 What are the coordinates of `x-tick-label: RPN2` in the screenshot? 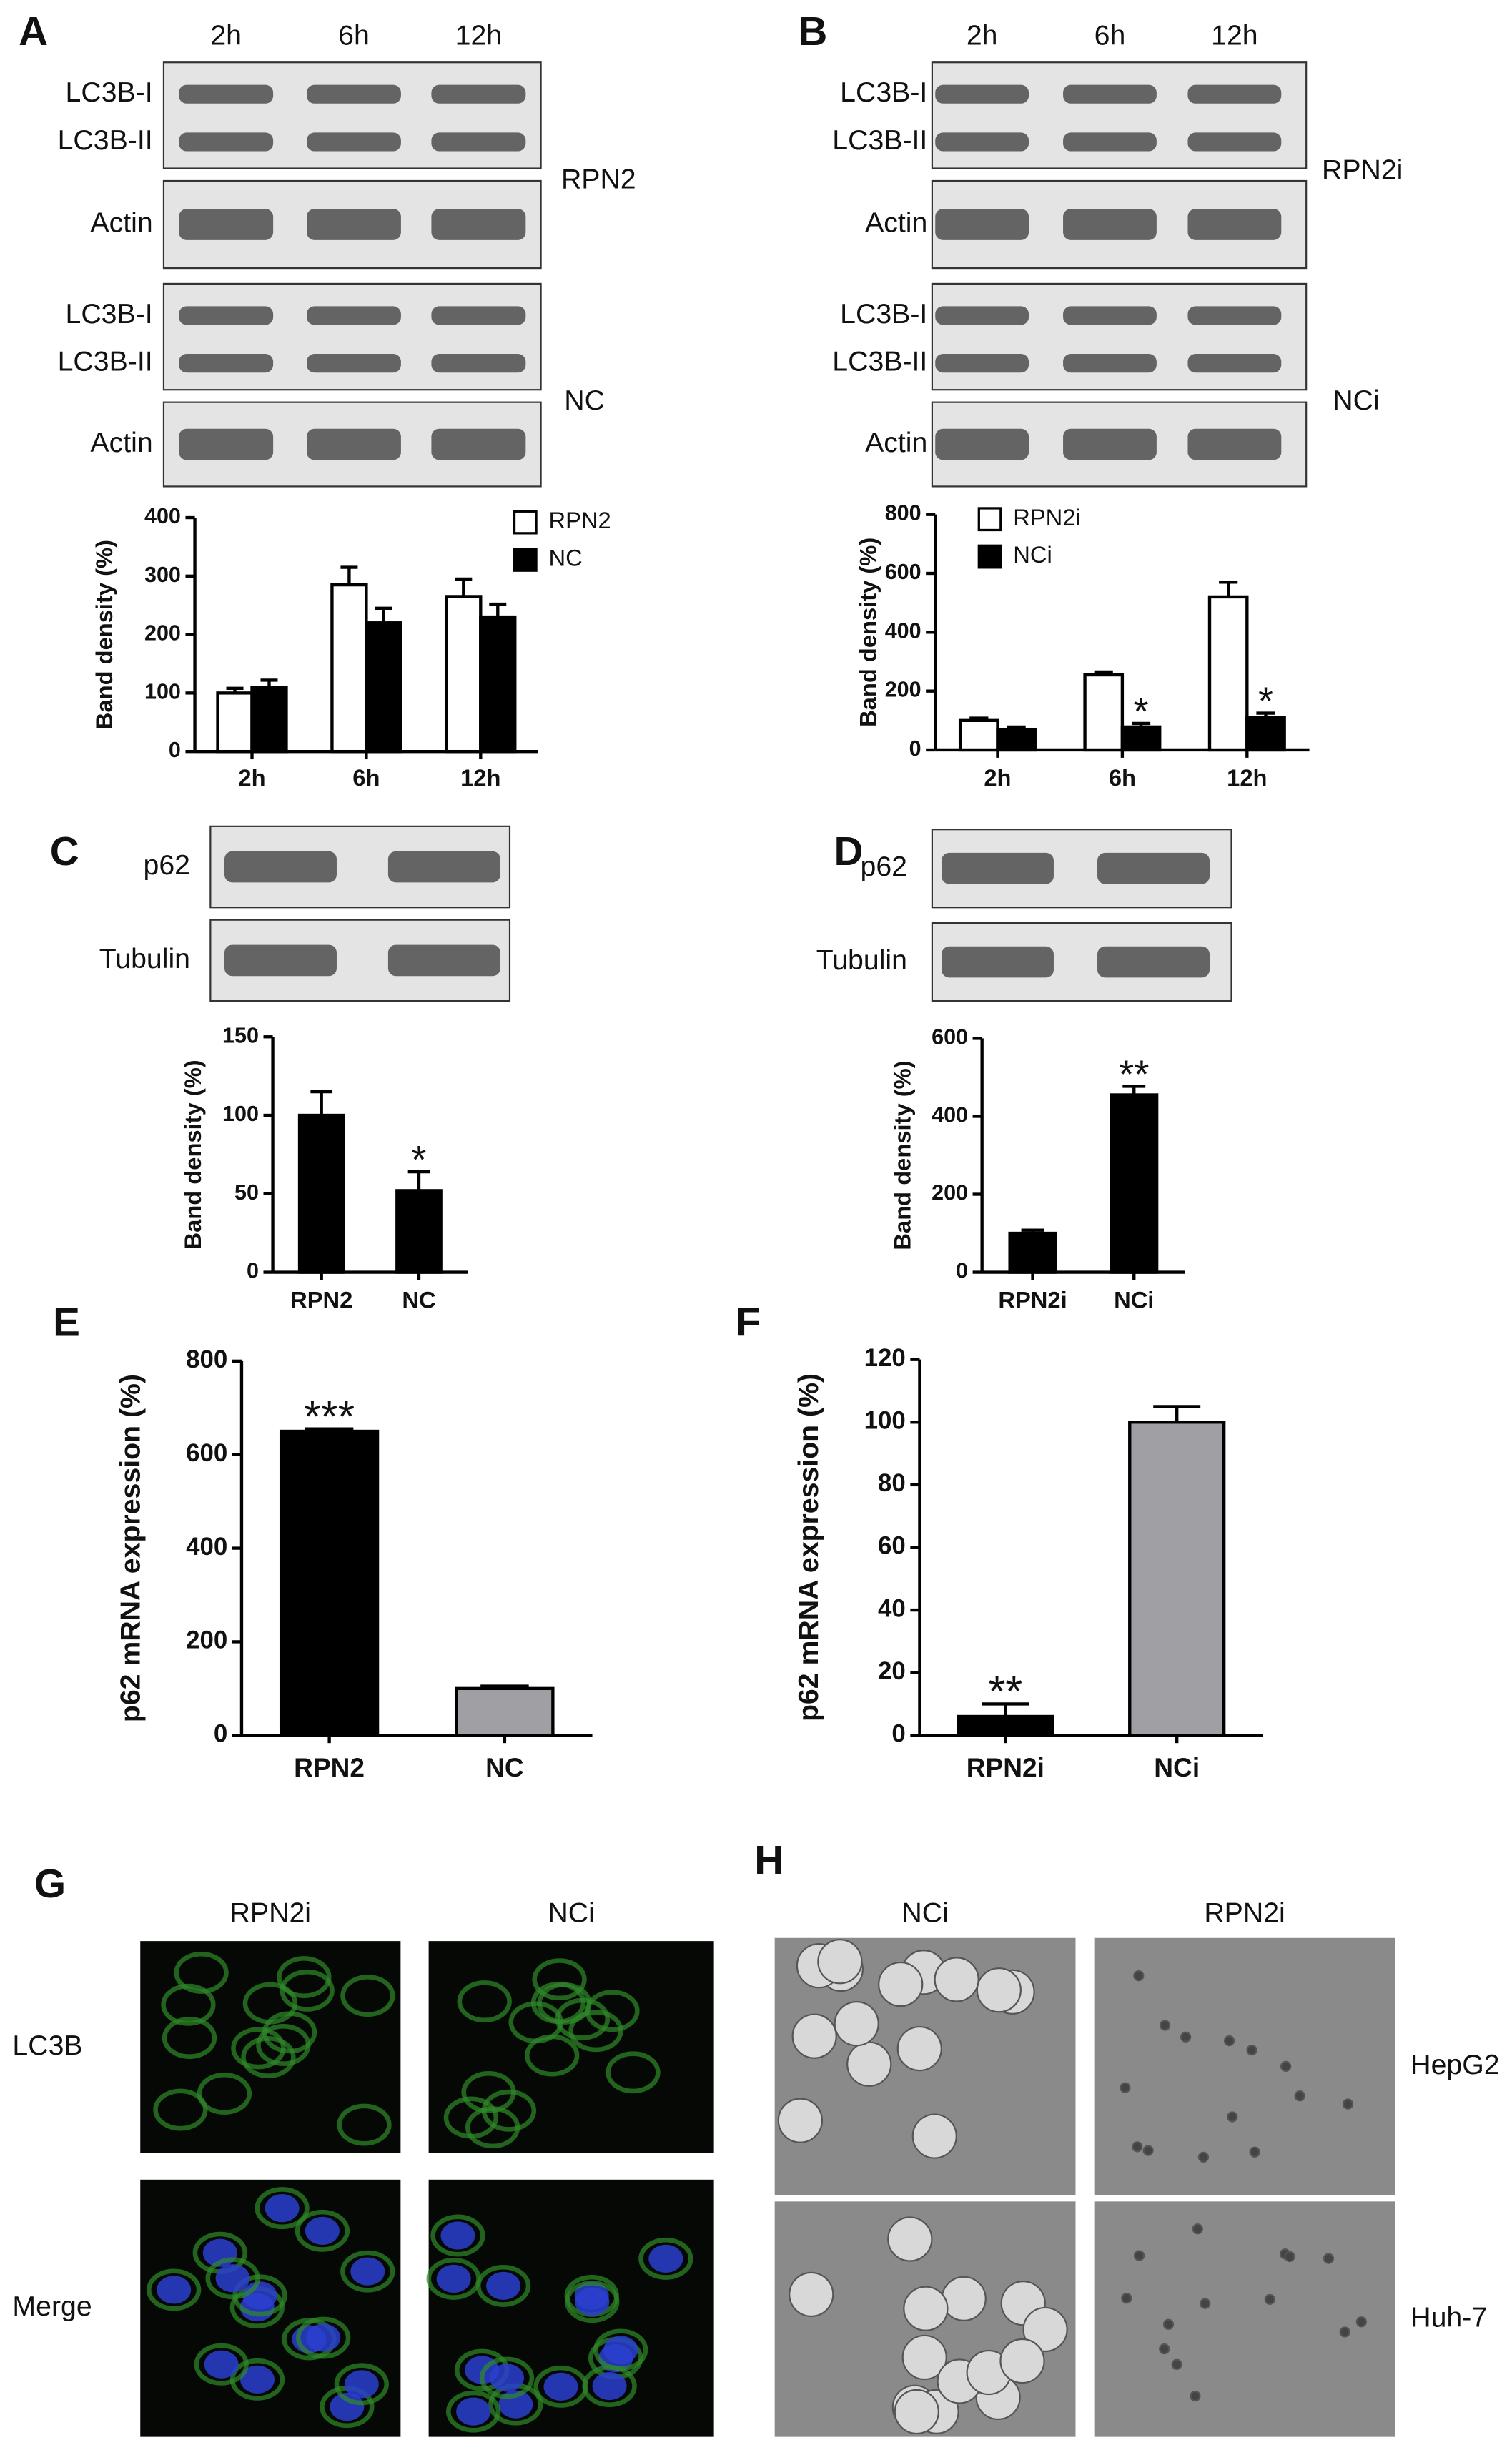 It's located at (321, 1300).